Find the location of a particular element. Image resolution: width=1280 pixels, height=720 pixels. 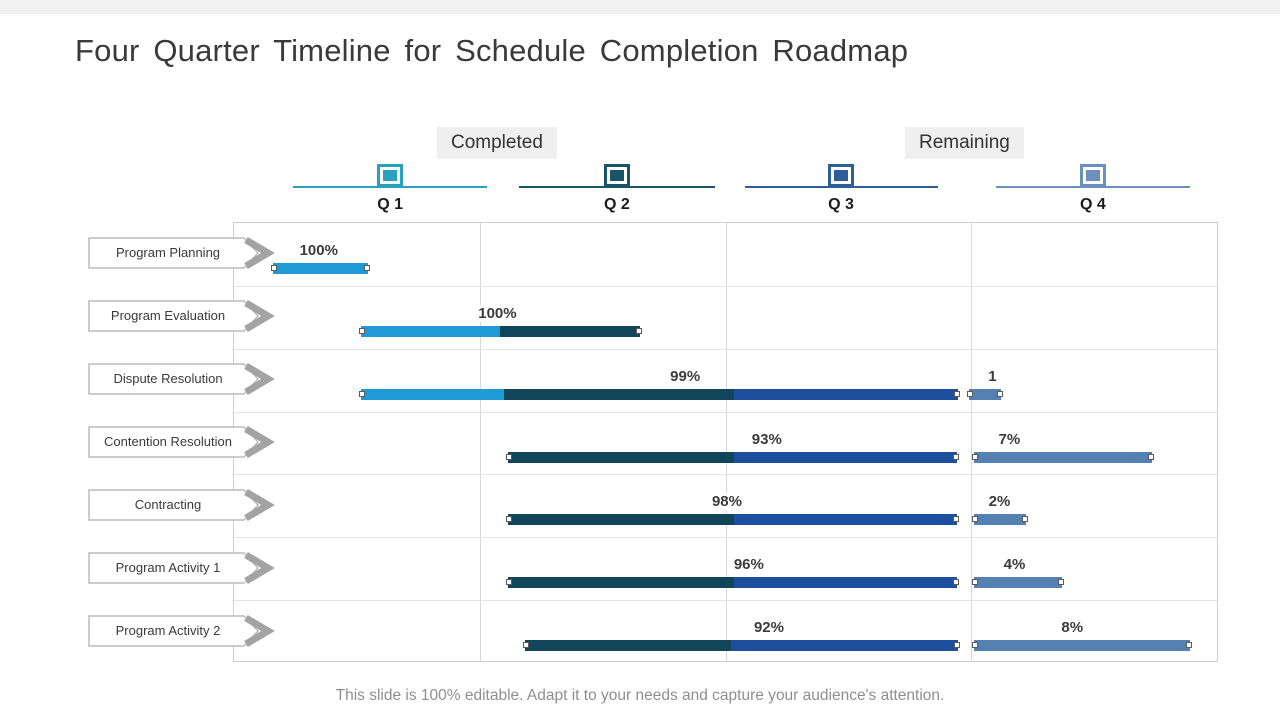

activity-label-text: Contention Resolution is located at coordinates (168, 441).